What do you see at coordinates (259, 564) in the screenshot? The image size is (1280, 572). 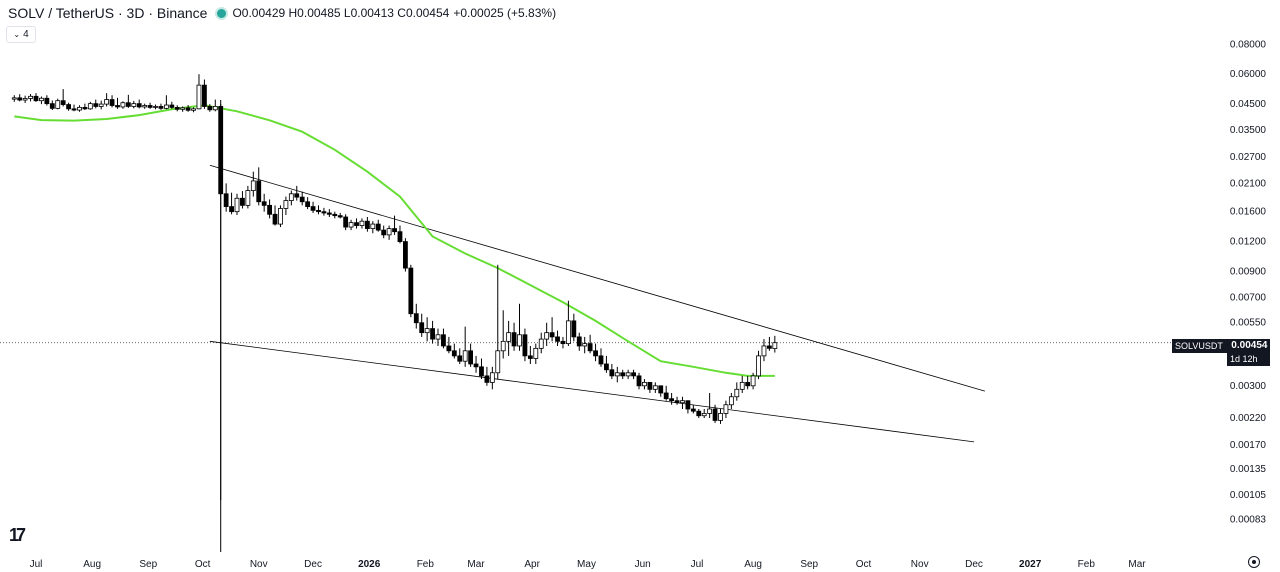 I see `time-tick-label: Nov` at bounding box center [259, 564].